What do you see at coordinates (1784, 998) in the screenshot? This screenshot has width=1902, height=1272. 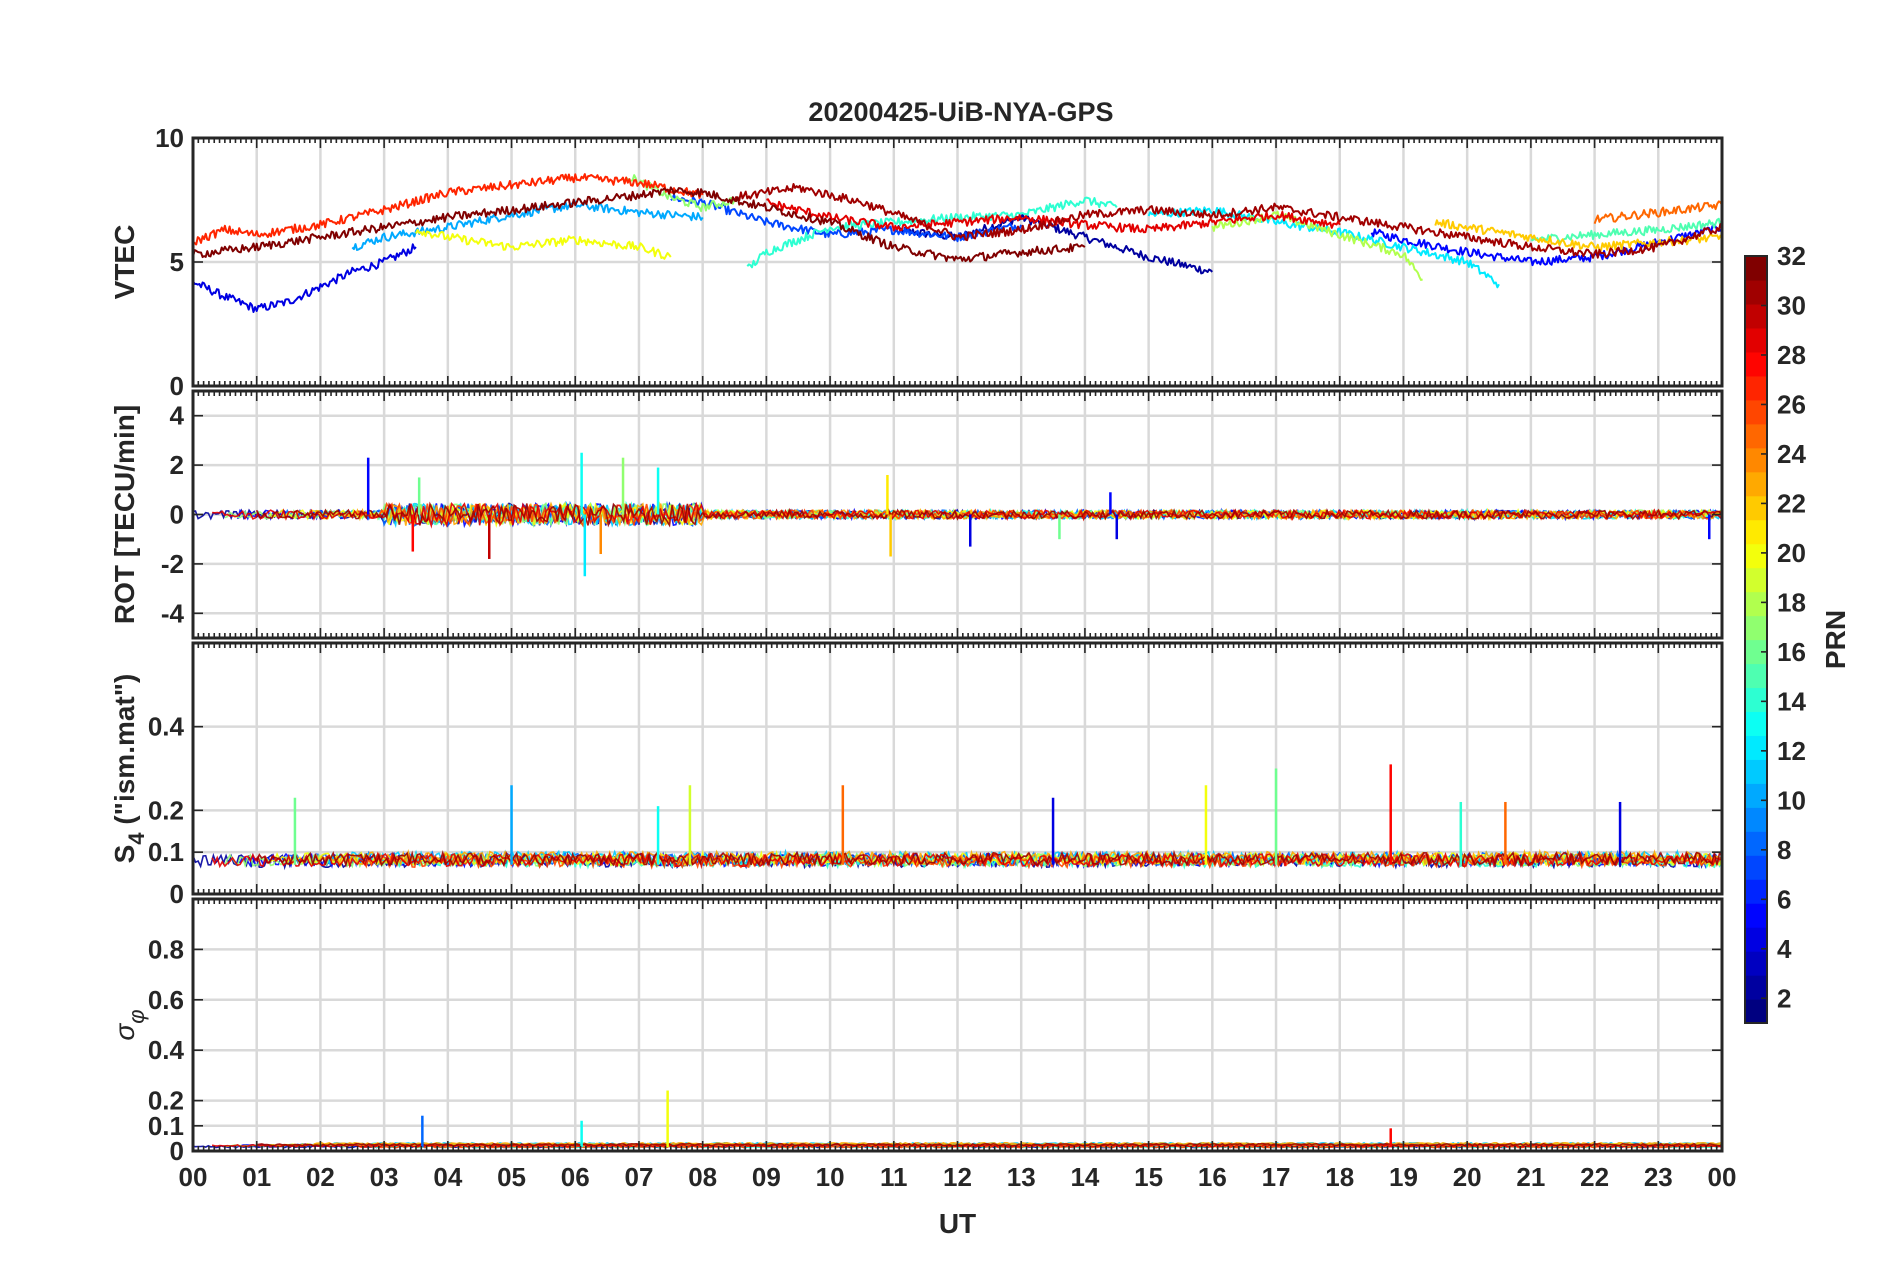 I see `colorbar-tick-label: 2` at bounding box center [1784, 998].